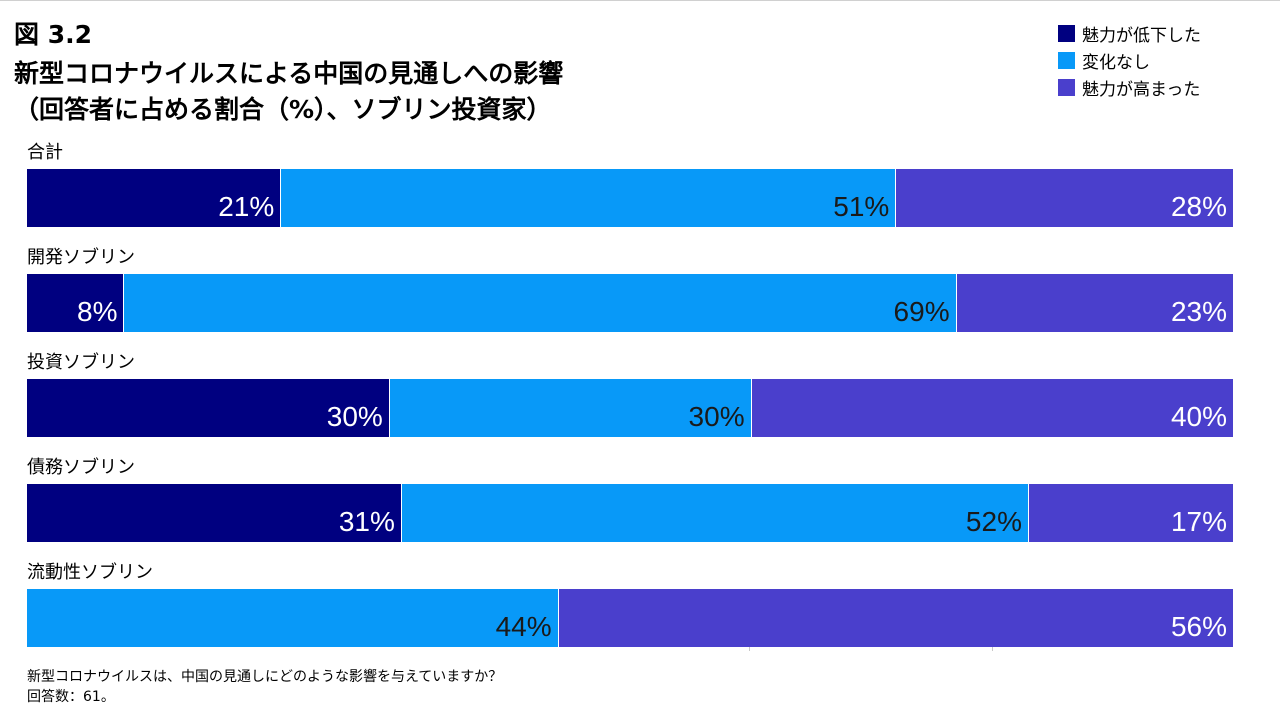 Image resolution: width=1280 pixels, height=720 pixels. What do you see at coordinates (640, 0) in the screenshot?
I see `top-rule` at bounding box center [640, 0].